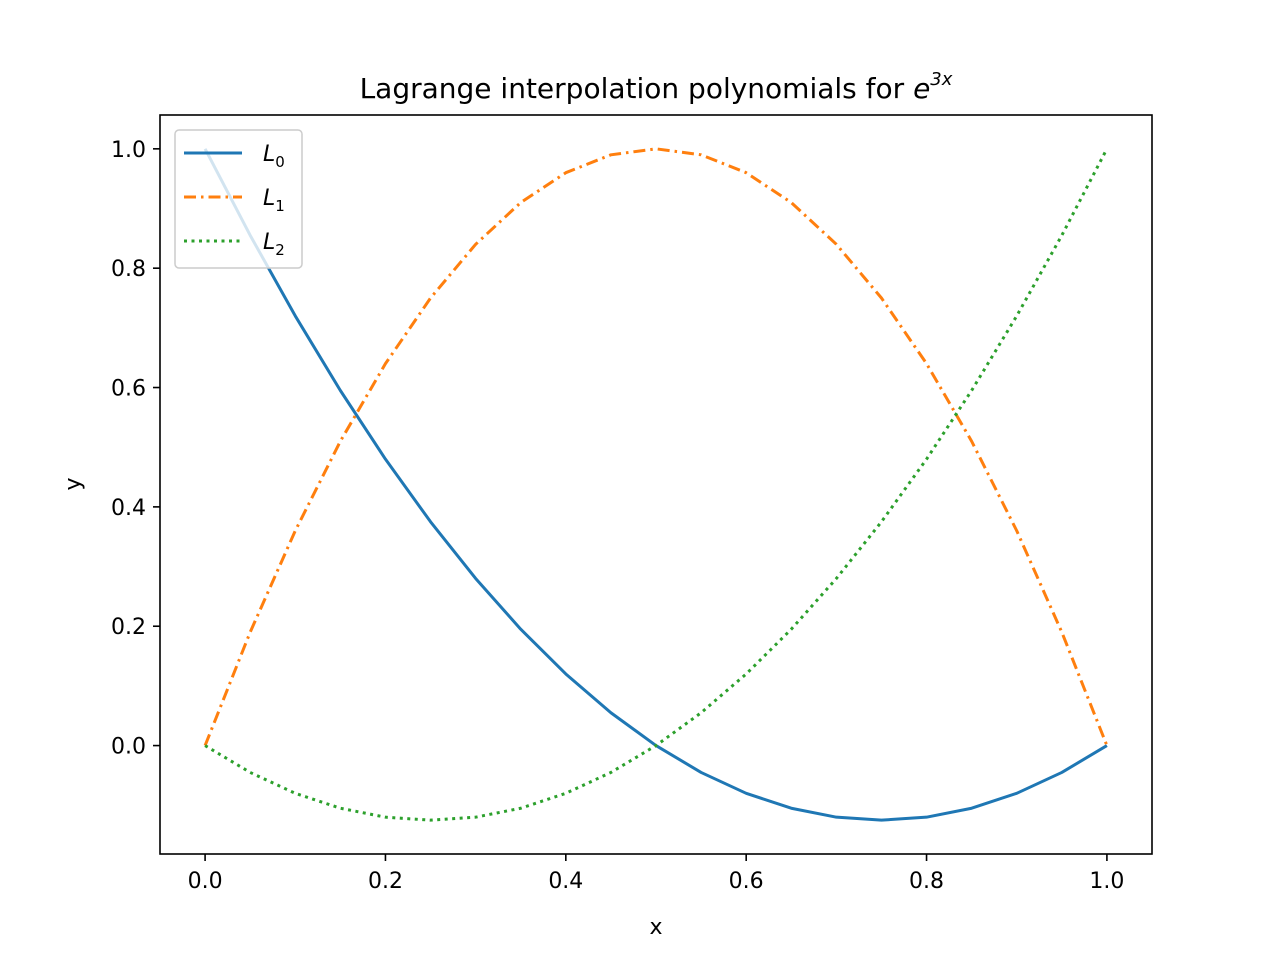 Image resolution: width=1280 pixels, height=960 pixels. I want to click on x-tick-label: 0.4, so click(565, 881).